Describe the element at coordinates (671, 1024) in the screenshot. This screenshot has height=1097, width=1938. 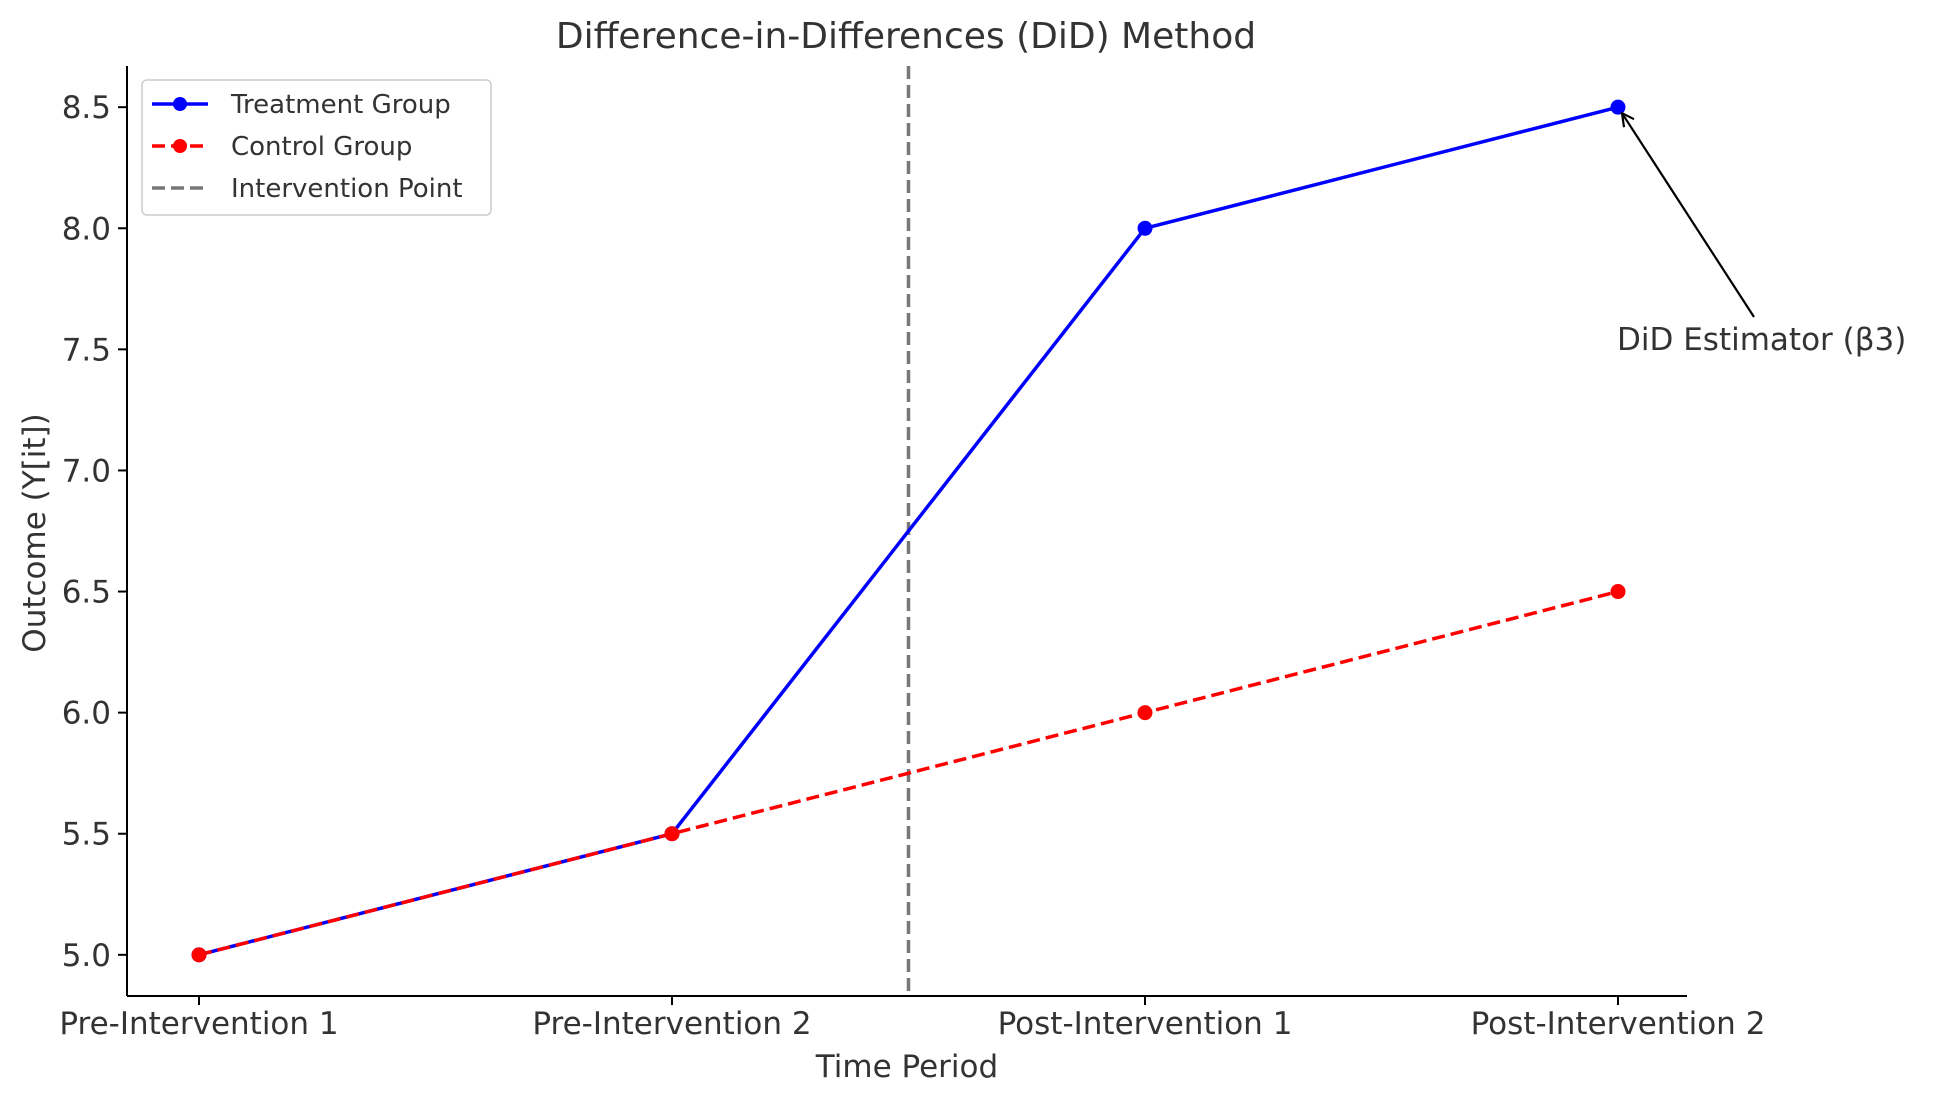
I see `x-tick-label: Pre-Intervention 2` at that location.